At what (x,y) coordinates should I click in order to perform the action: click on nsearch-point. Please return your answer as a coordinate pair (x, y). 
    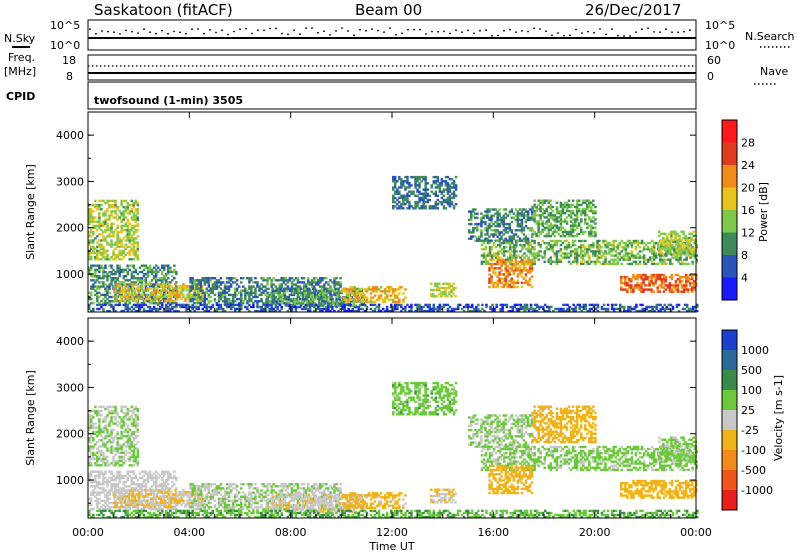
    Looking at the image, I should click on (486, 30).